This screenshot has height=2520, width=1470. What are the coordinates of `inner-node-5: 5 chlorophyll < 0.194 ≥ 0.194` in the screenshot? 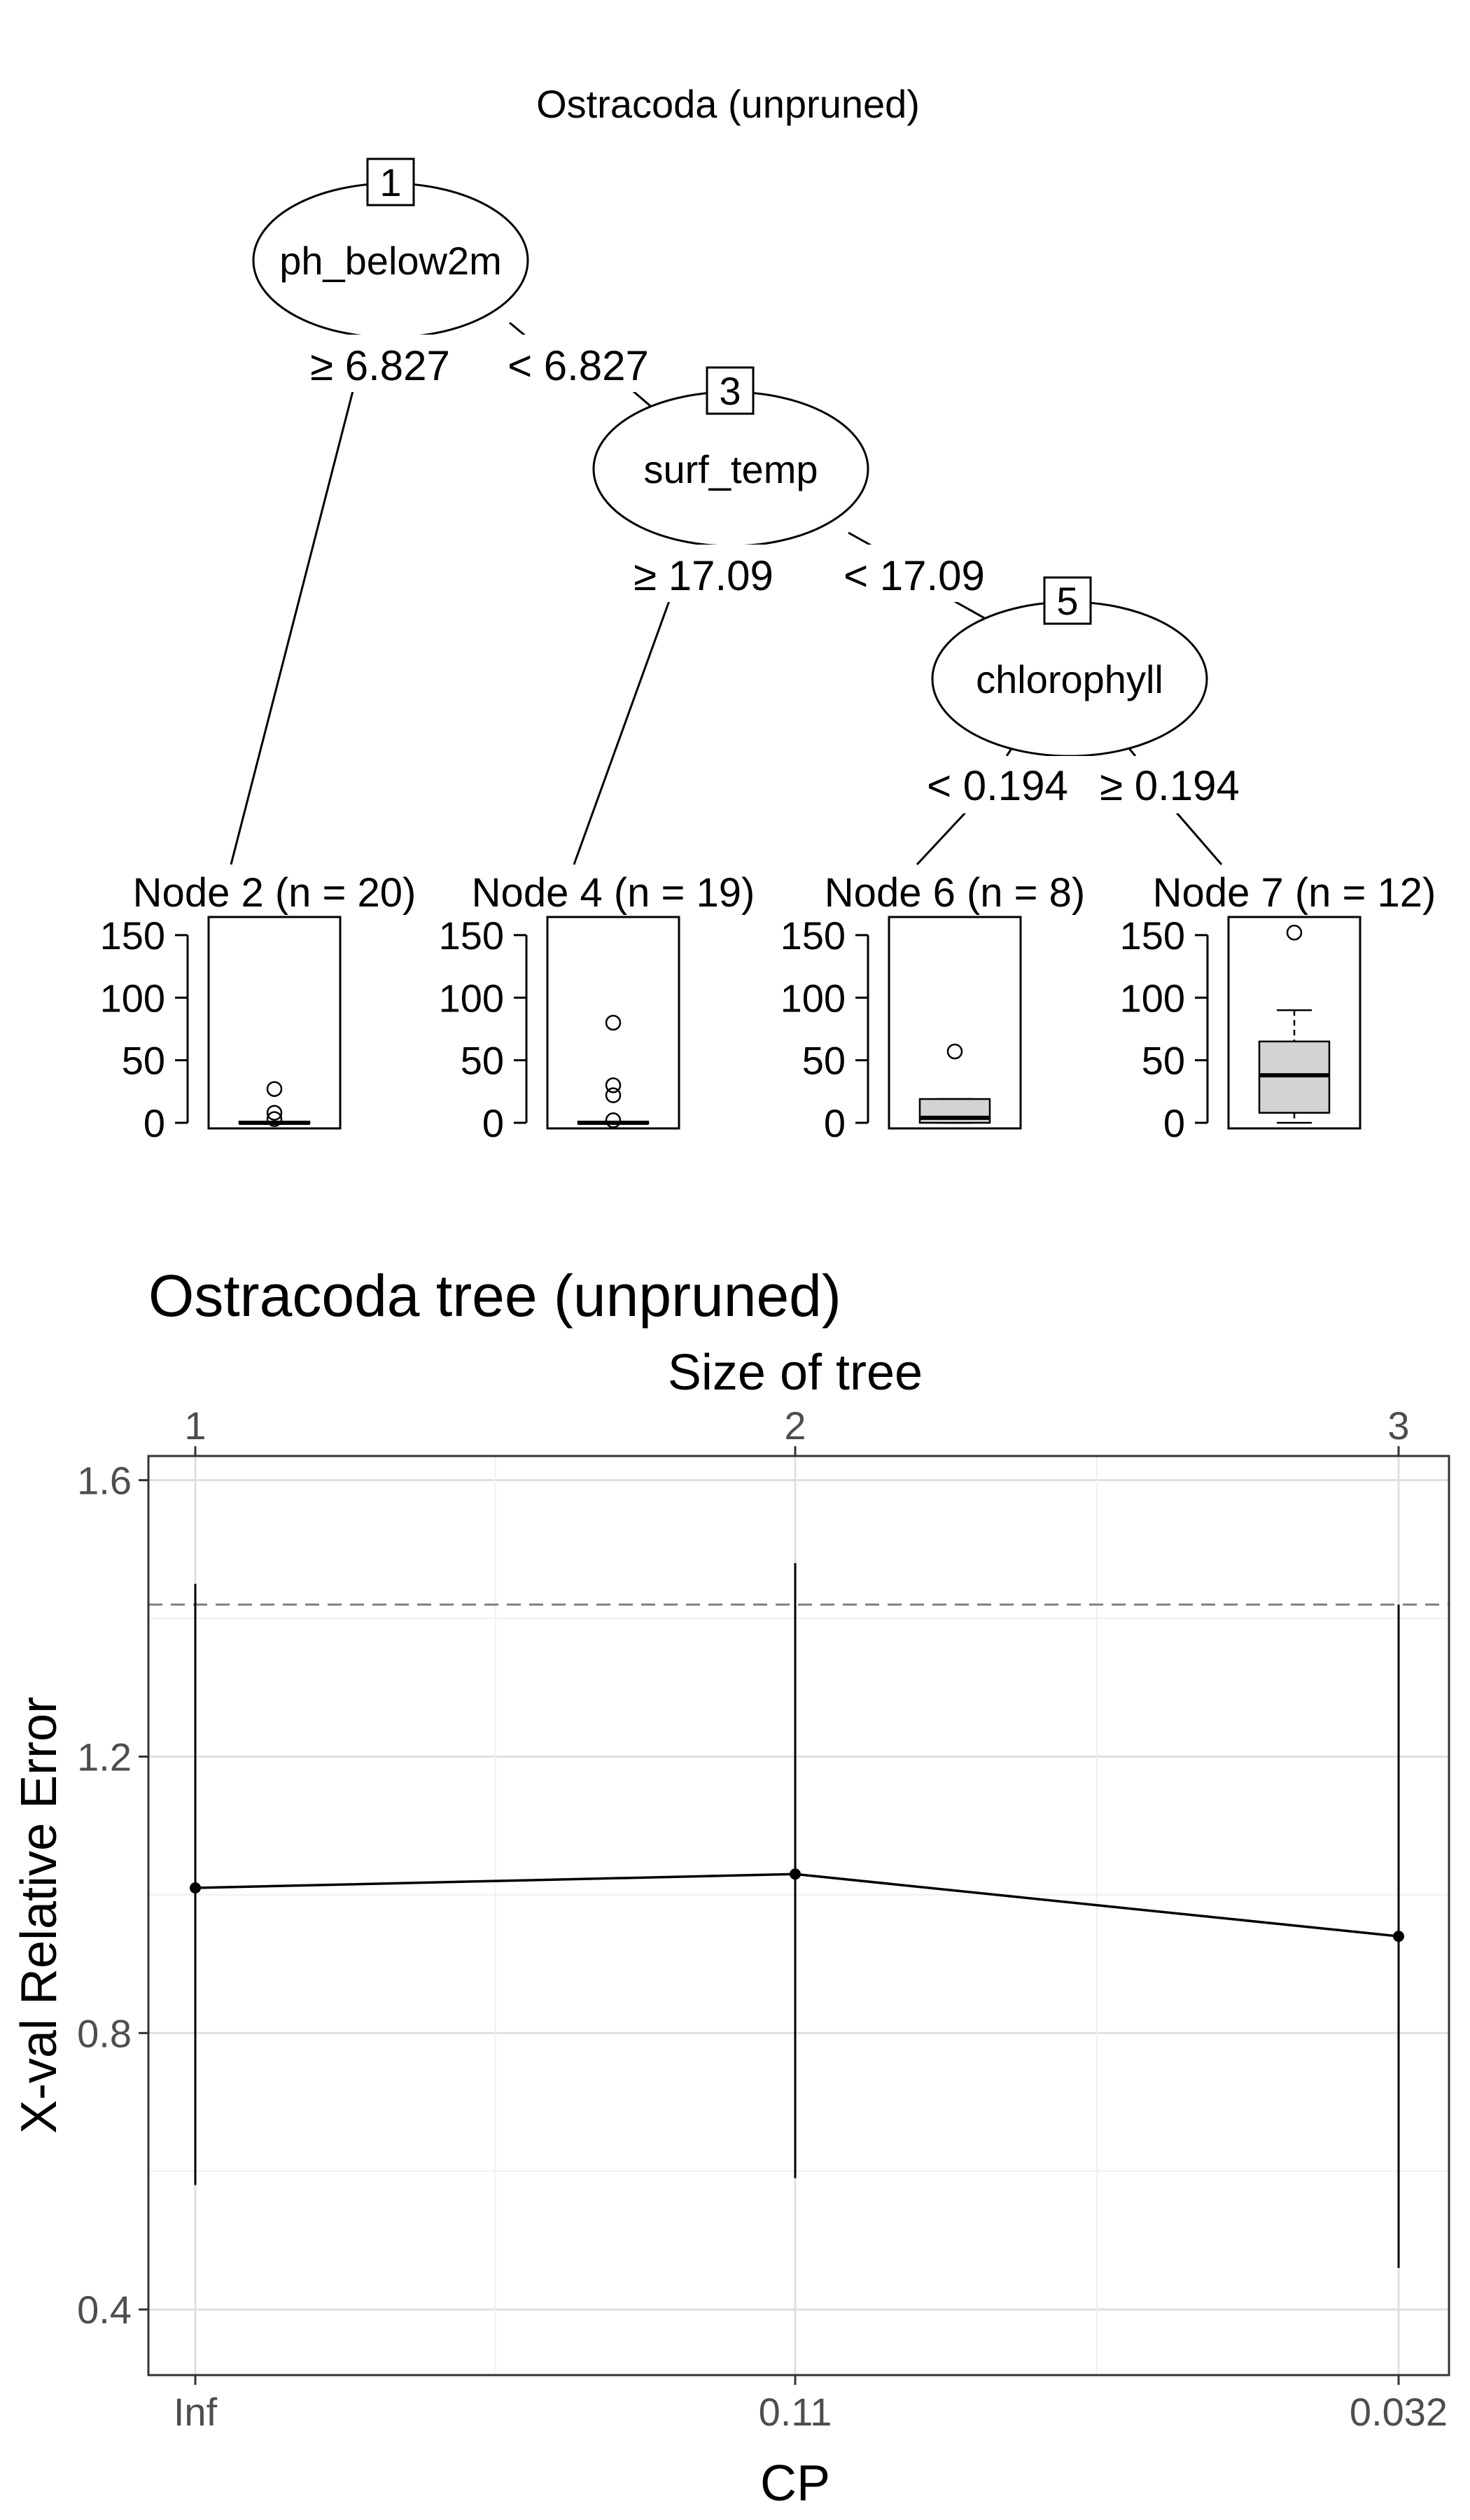 It's located at (1085, 694).